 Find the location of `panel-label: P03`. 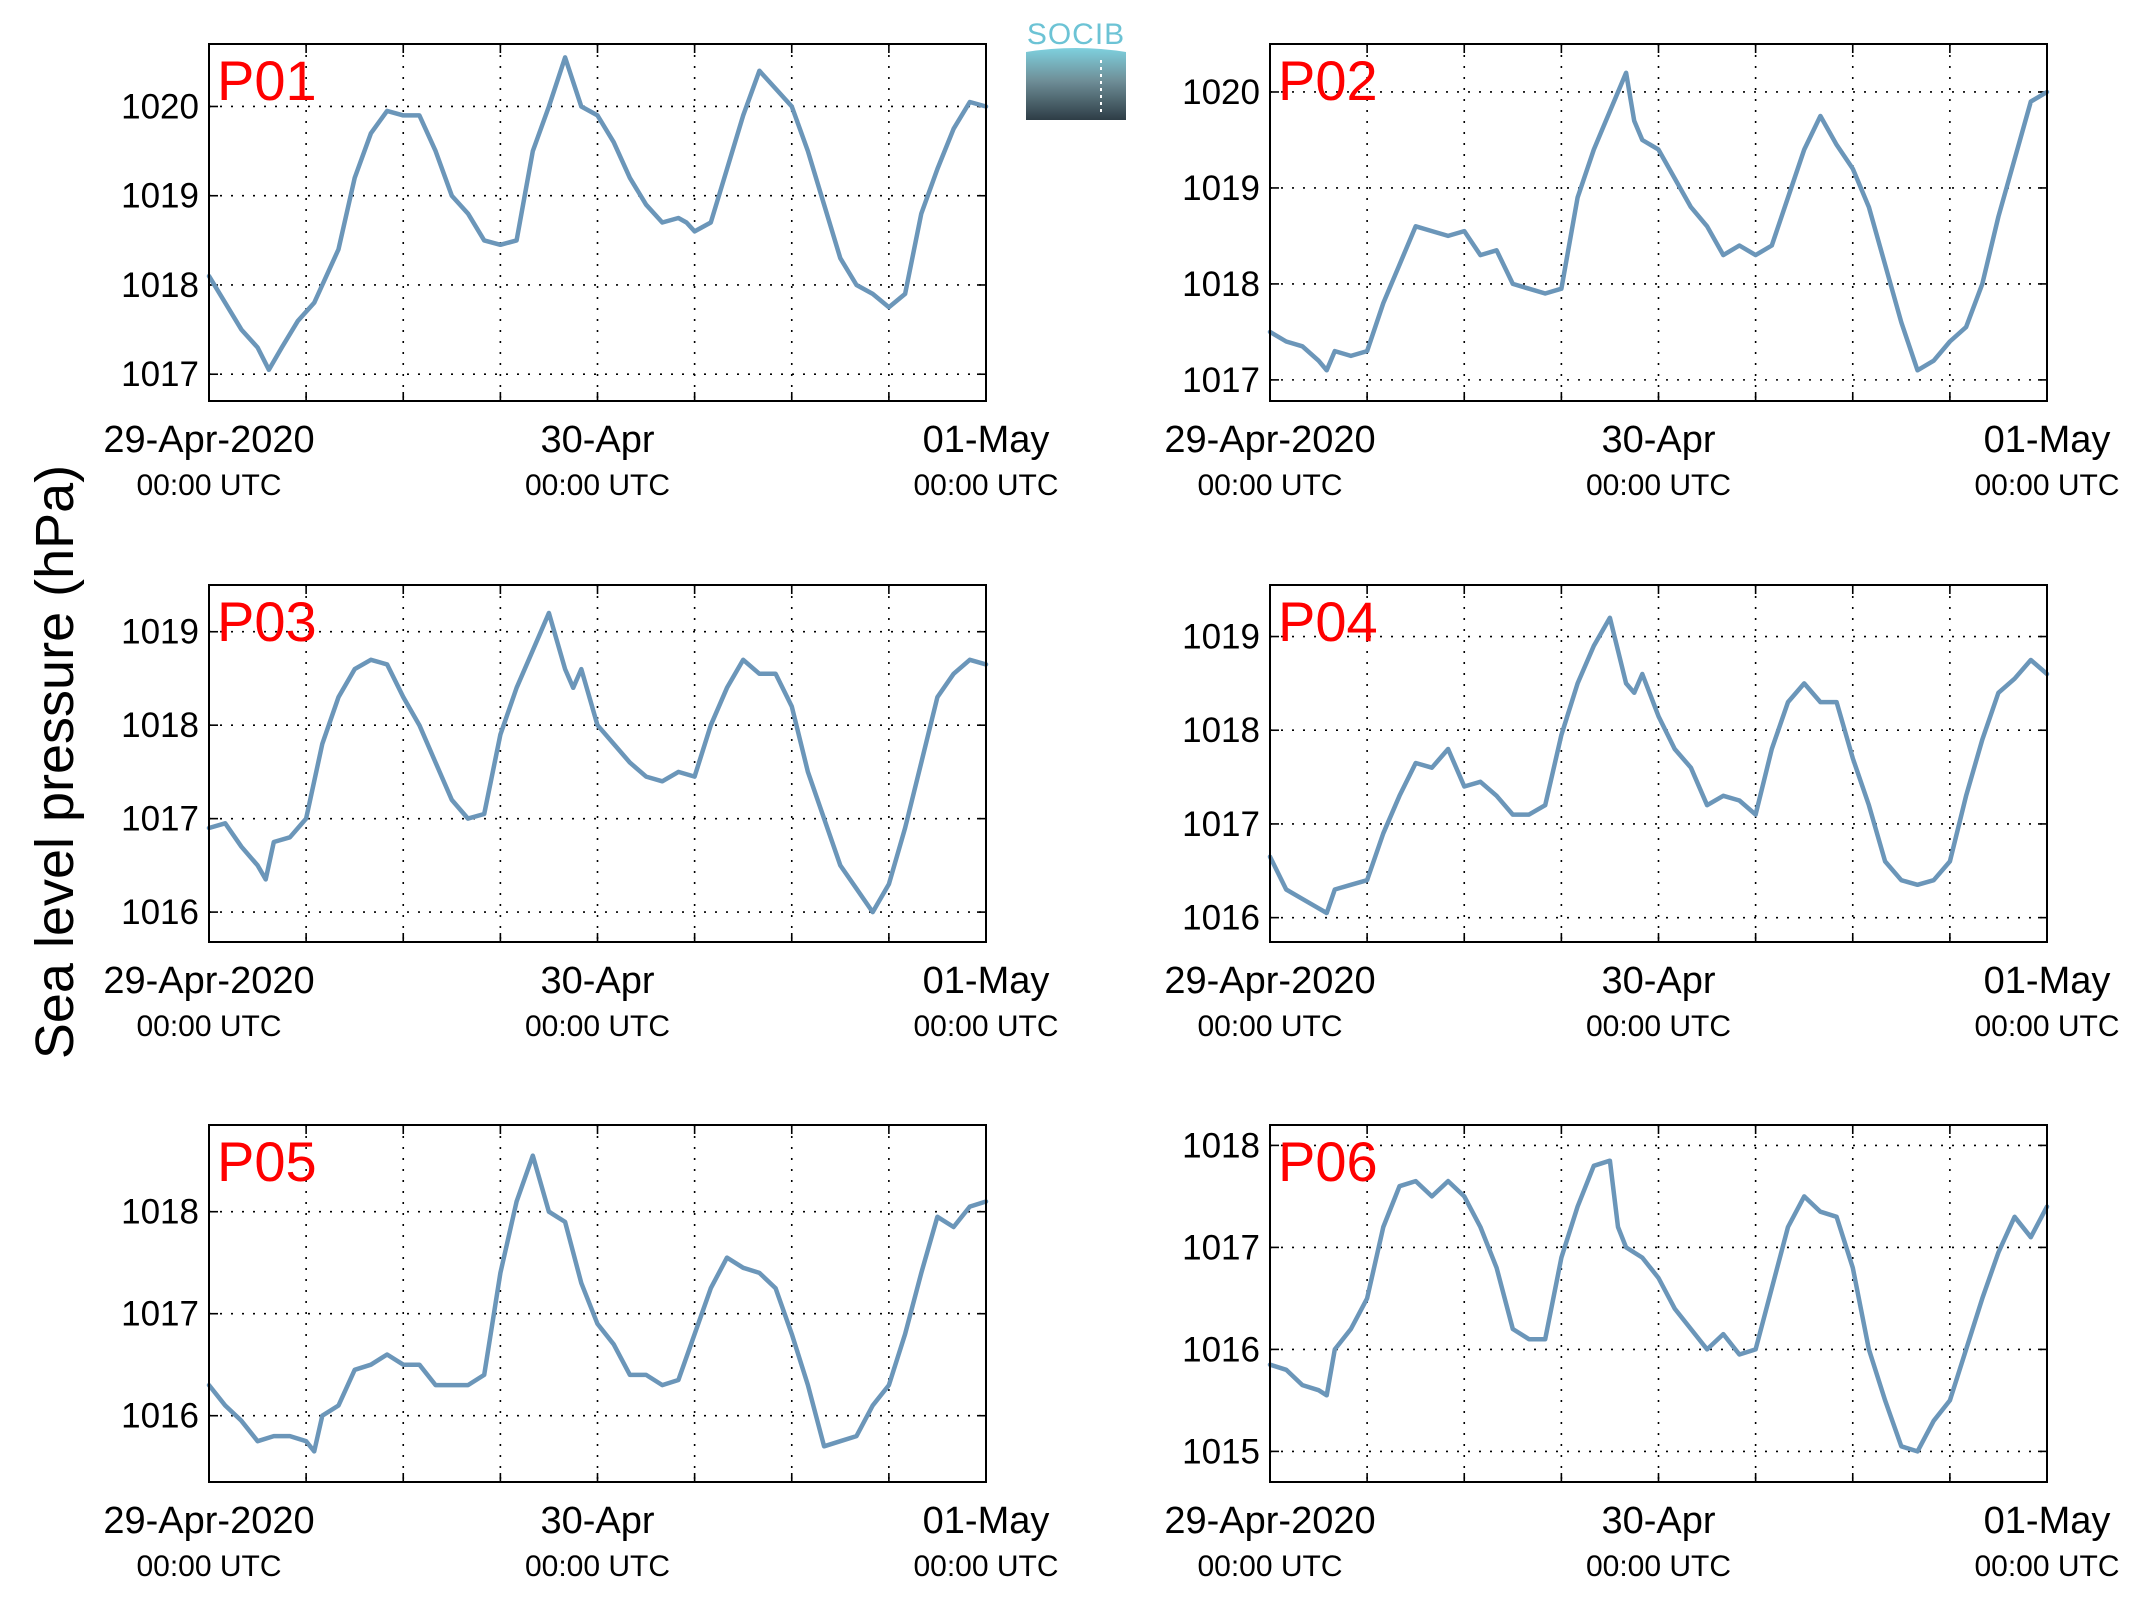

panel-label: P03 is located at coordinates (267, 621).